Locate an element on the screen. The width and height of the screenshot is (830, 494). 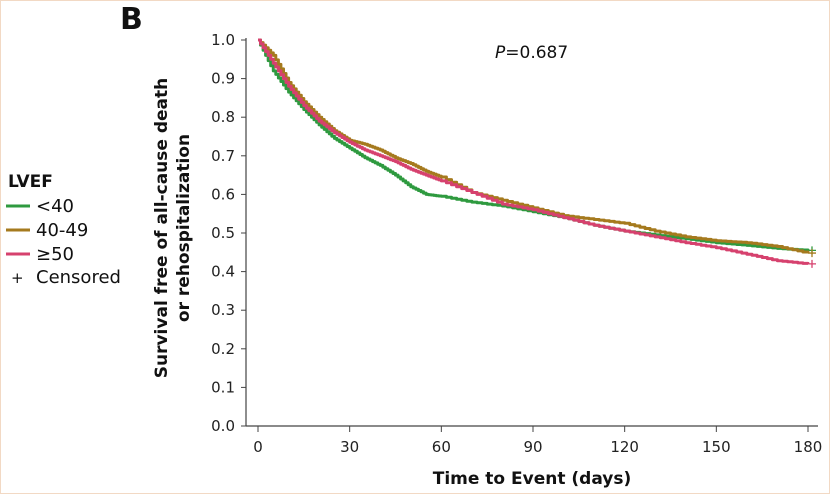
y-tick-label: 1.0 is located at coordinates (223, 40).